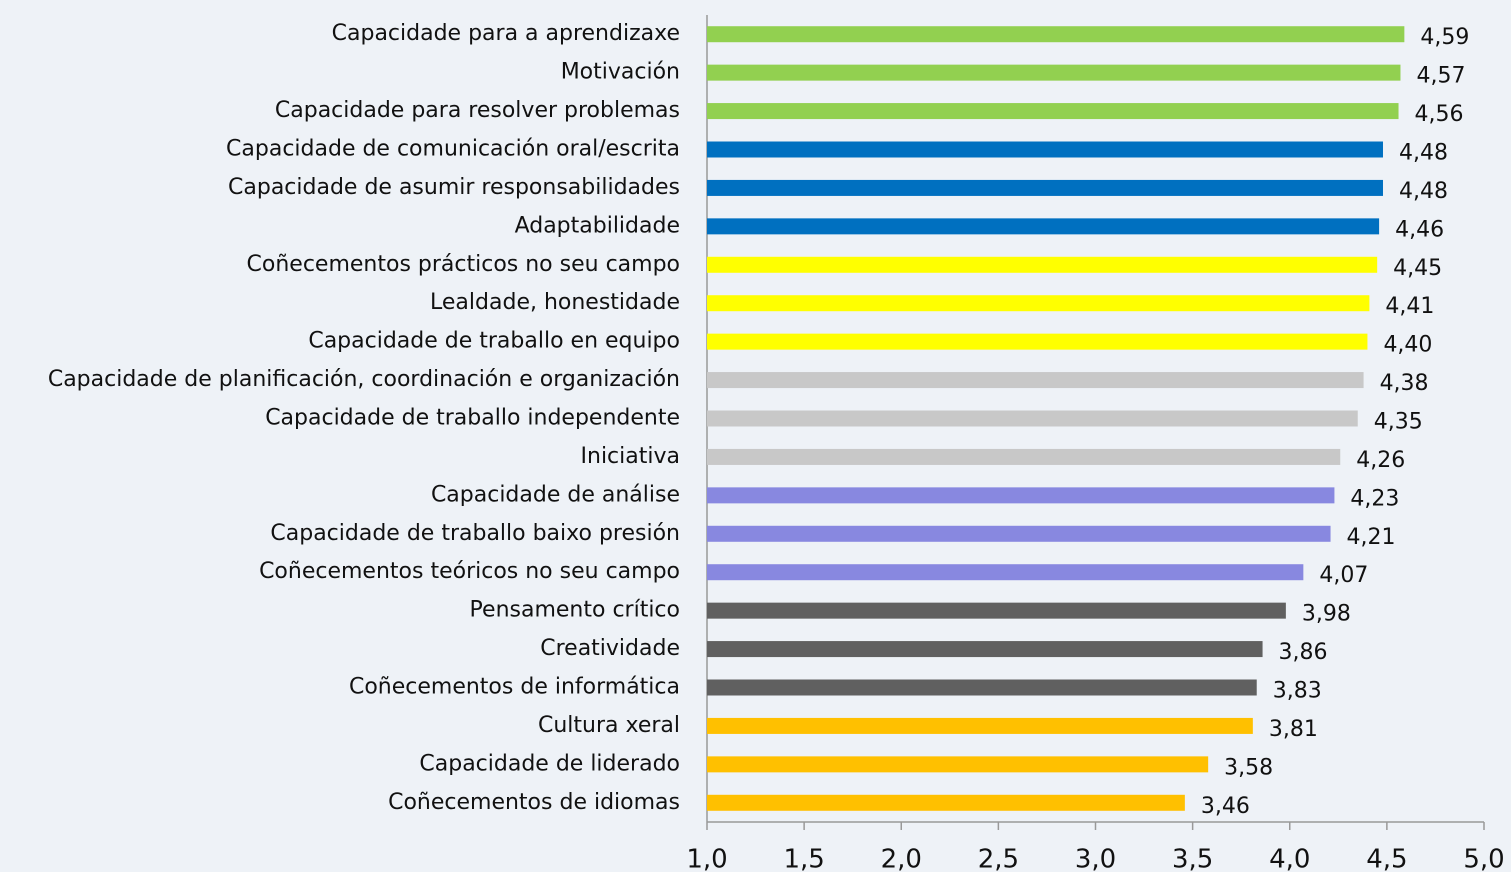 This screenshot has height=872, width=1511. I want to click on category-label: Adaptabilidade, so click(597, 225).